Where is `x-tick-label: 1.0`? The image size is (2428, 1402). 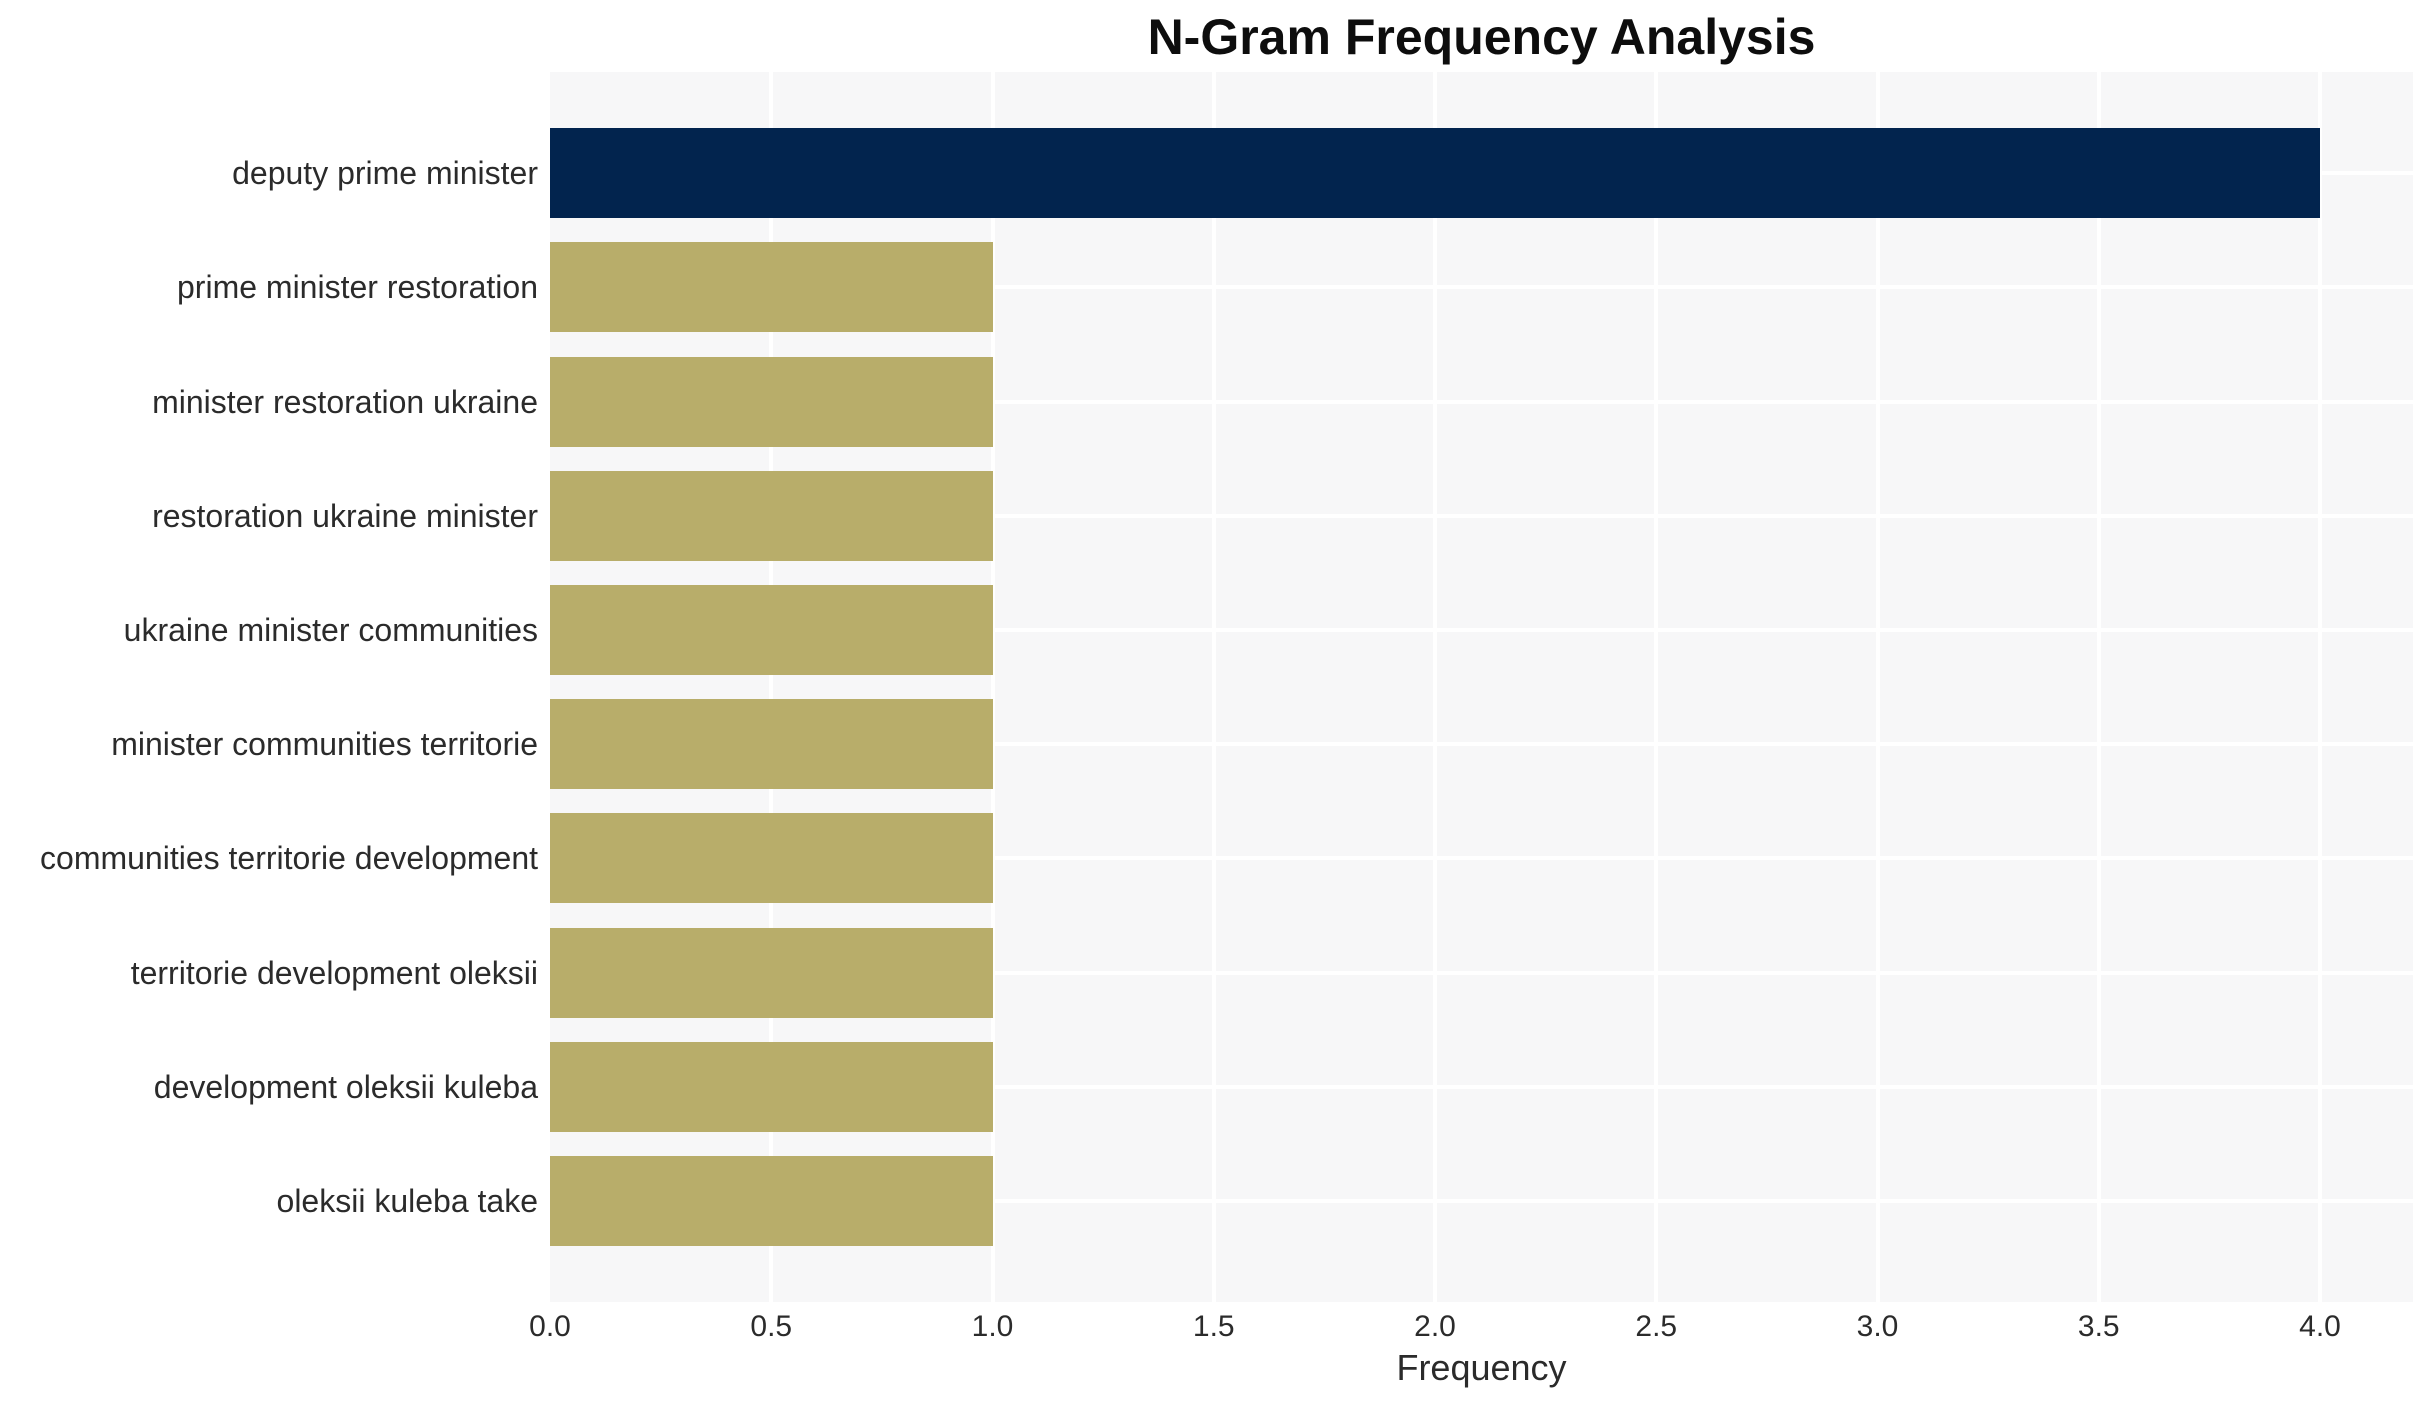
x-tick-label: 1.0 is located at coordinates (992, 1326).